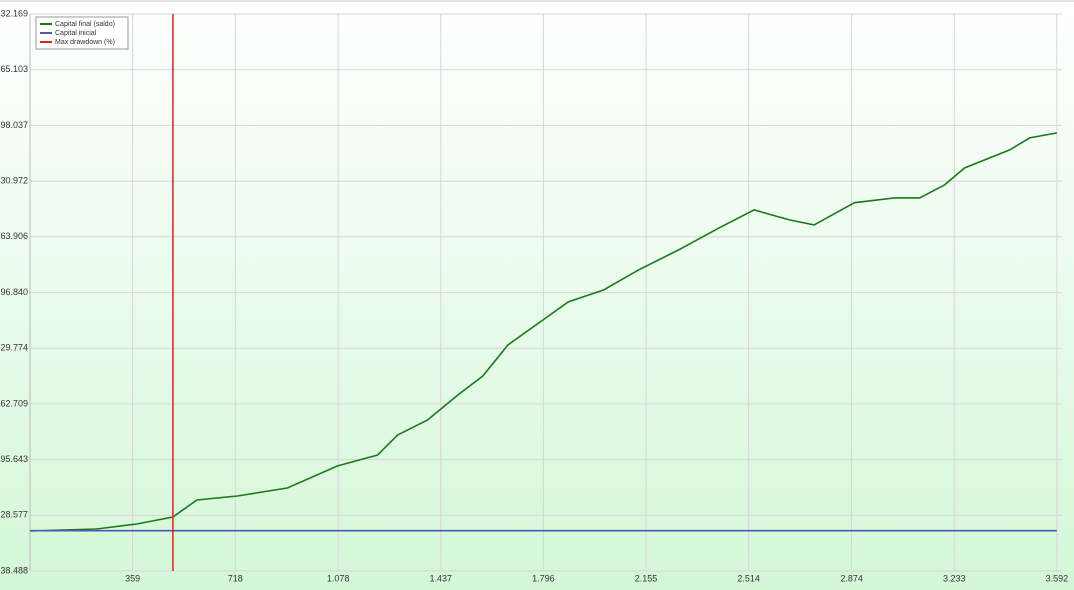 This screenshot has height=590, width=1074. Describe the element at coordinates (441, 578) in the screenshot. I see `x-tick-label: 1.437` at that location.